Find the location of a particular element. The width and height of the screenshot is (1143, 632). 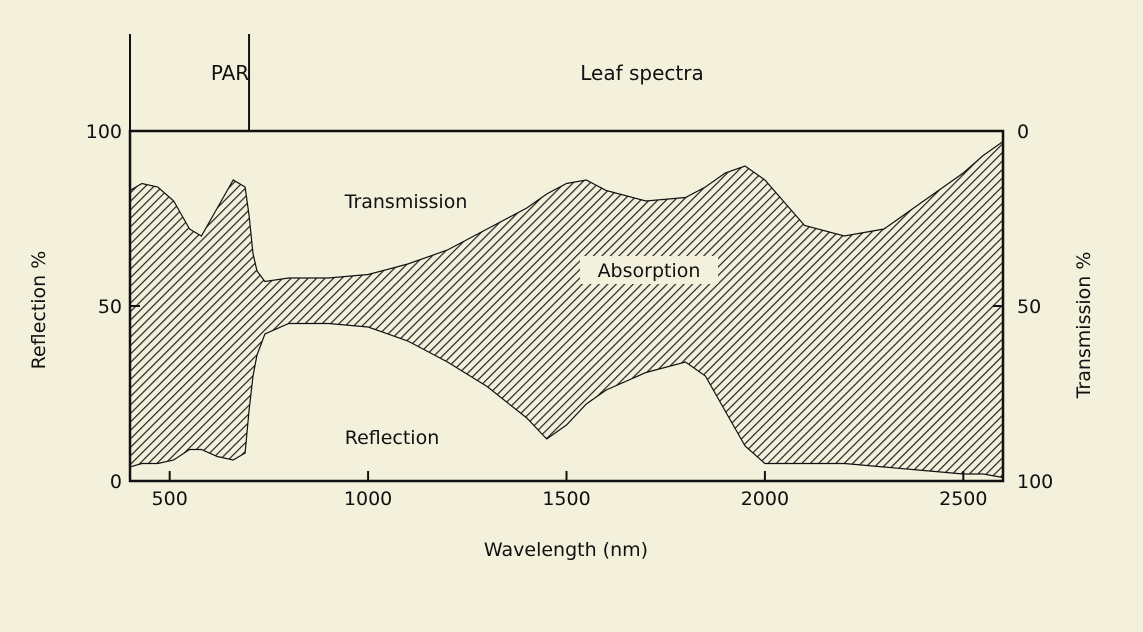

y-tick-label-left-0: 0 is located at coordinates (116, 482).